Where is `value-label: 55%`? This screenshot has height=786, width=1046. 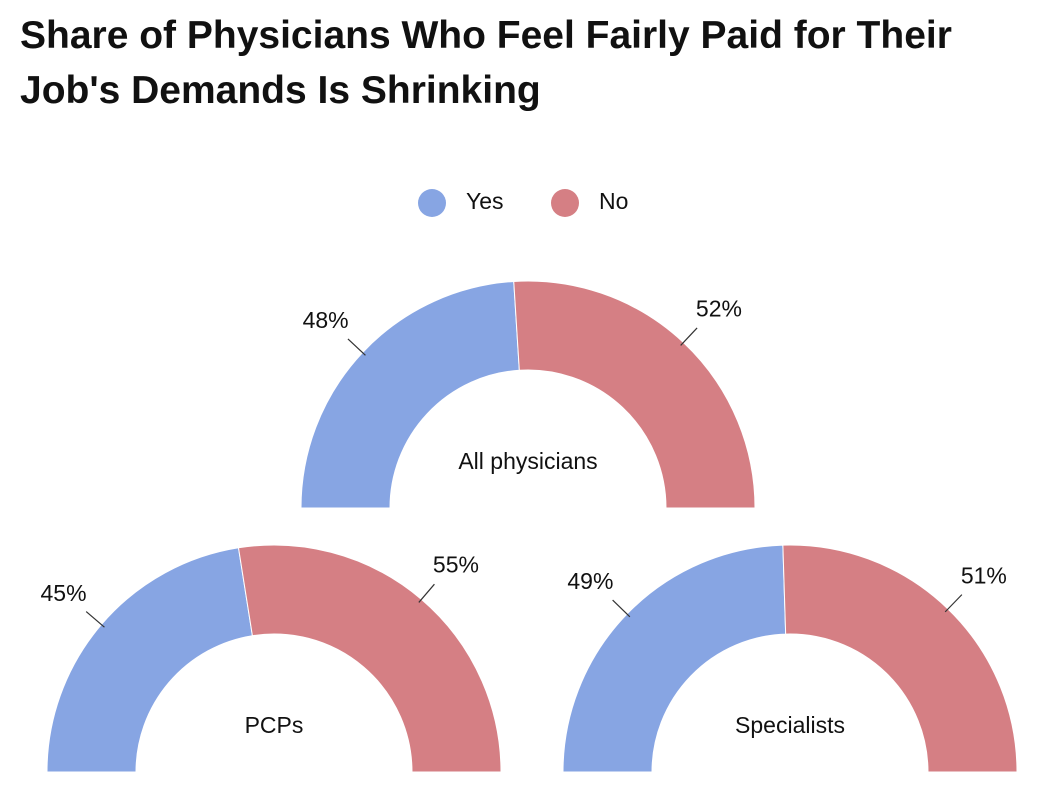
value-label: 55% is located at coordinates (456, 565).